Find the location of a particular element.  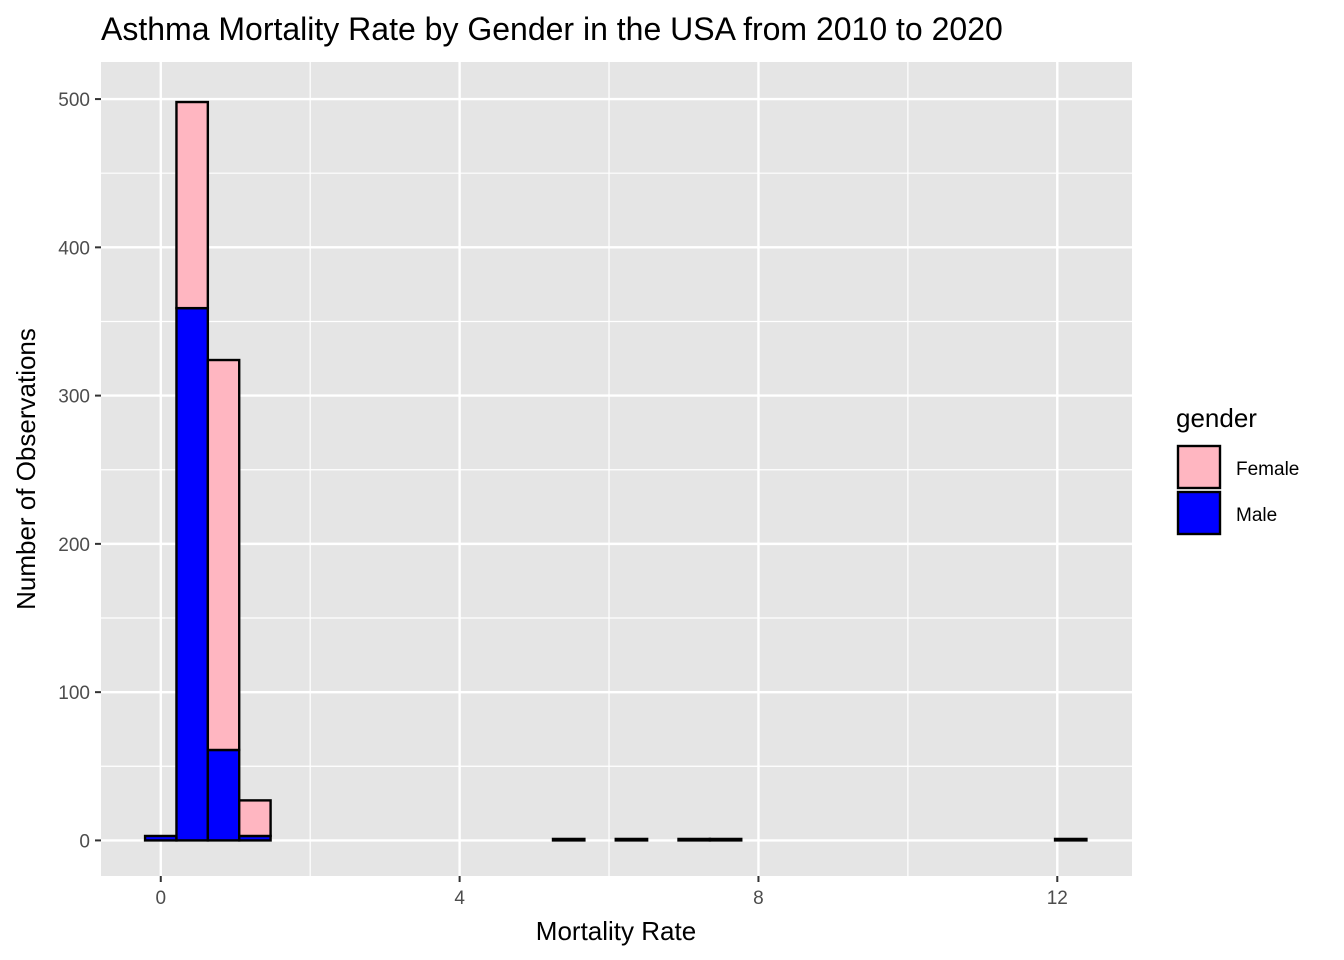

legend-title: gender is located at coordinates (1216, 418).